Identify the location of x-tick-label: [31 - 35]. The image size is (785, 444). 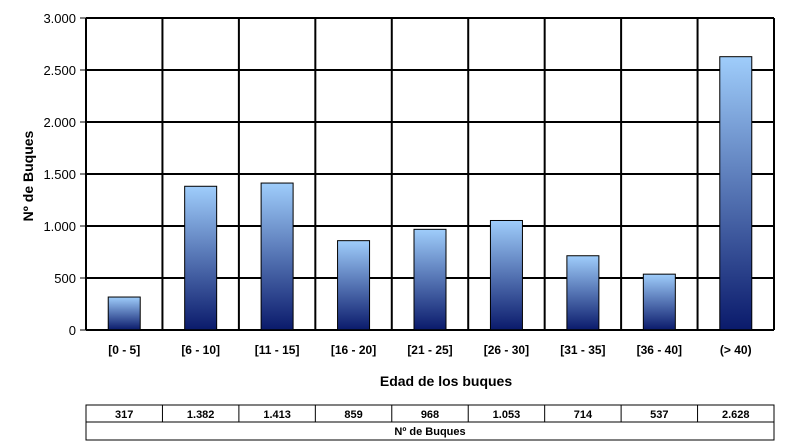
(582, 350).